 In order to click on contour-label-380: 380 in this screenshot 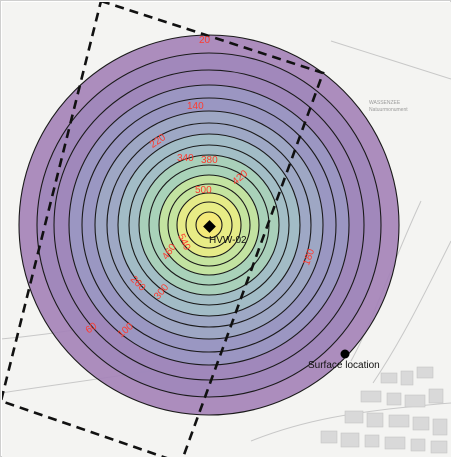, I will do `click(209, 160)`.